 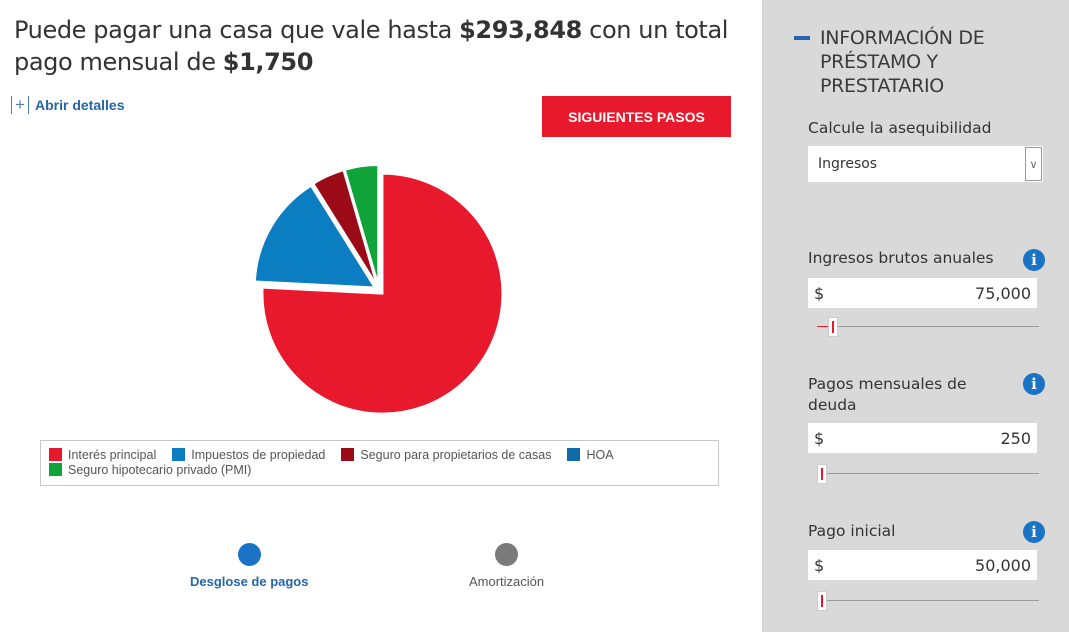 What do you see at coordinates (925, 164) in the screenshot?
I see `affordability-select: Ingresos ∨` at bounding box center [925, 164].